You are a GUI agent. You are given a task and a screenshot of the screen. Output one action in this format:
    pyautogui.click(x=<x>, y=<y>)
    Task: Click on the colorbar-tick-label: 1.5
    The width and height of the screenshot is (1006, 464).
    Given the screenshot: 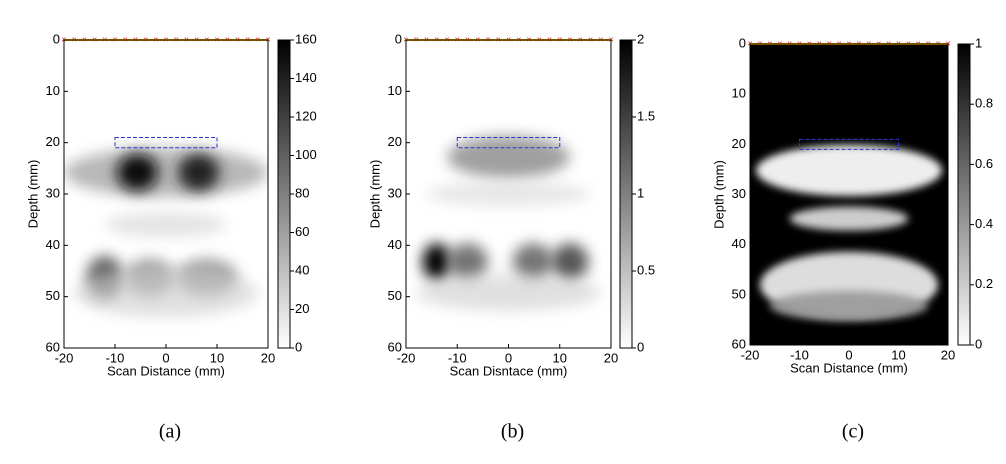 What is the action you would take?
    pyautogui.click(x=646, y=115)
    